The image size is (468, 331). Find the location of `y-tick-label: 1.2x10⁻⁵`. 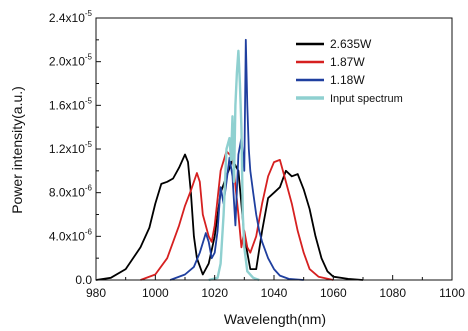

y-tick-label: 1.2x10⁻⁵ is located at coordinates (71, 148).